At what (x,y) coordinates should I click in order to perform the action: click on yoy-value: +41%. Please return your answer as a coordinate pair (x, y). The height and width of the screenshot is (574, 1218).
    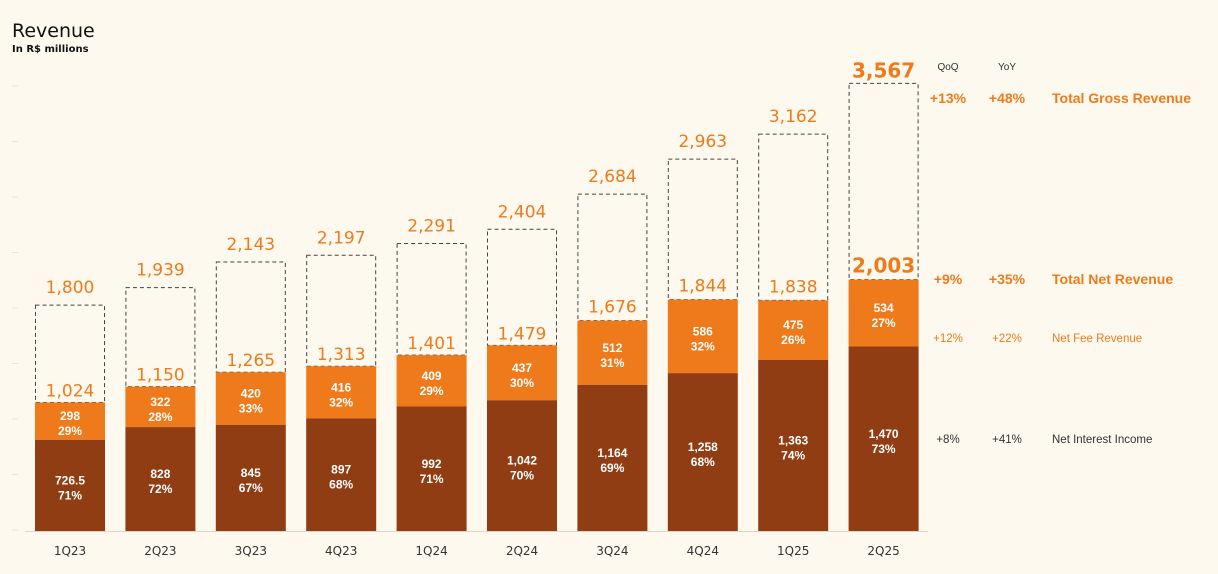
    Looking at the image, I should click on (1007, 440).